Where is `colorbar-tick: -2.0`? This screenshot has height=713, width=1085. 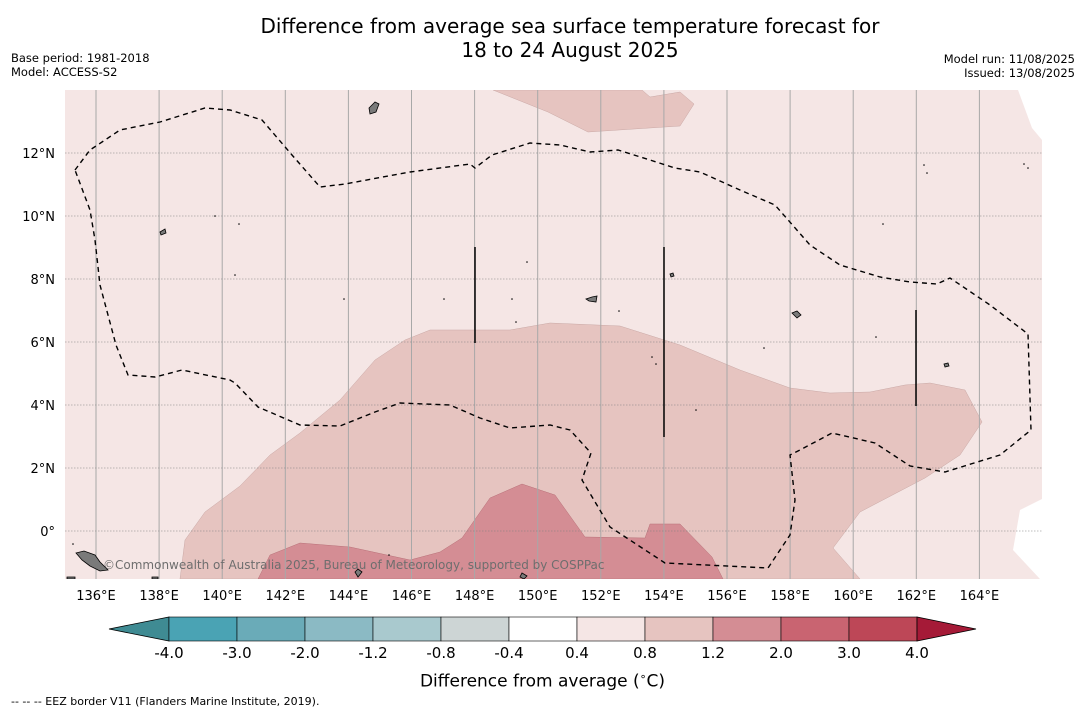
colorbar-tick: -2.0 is located at coordinates (304, 653).